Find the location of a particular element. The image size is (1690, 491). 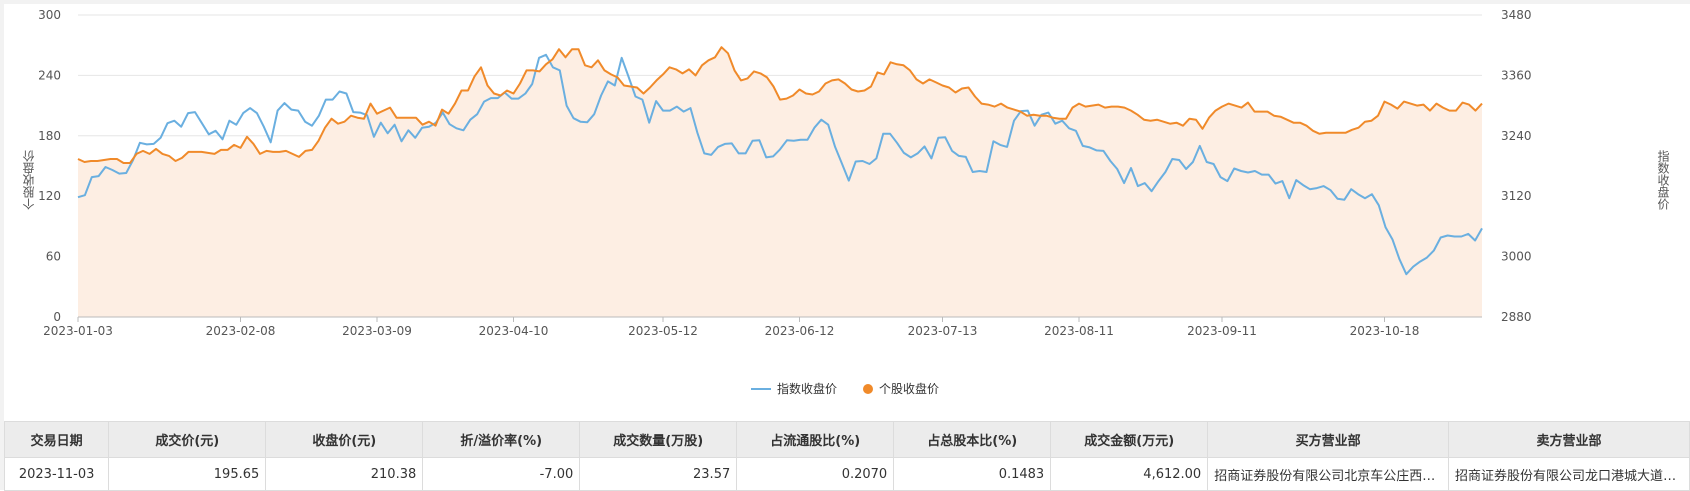

y-left-tick-label: 240 is located at coordinates (49, 75).